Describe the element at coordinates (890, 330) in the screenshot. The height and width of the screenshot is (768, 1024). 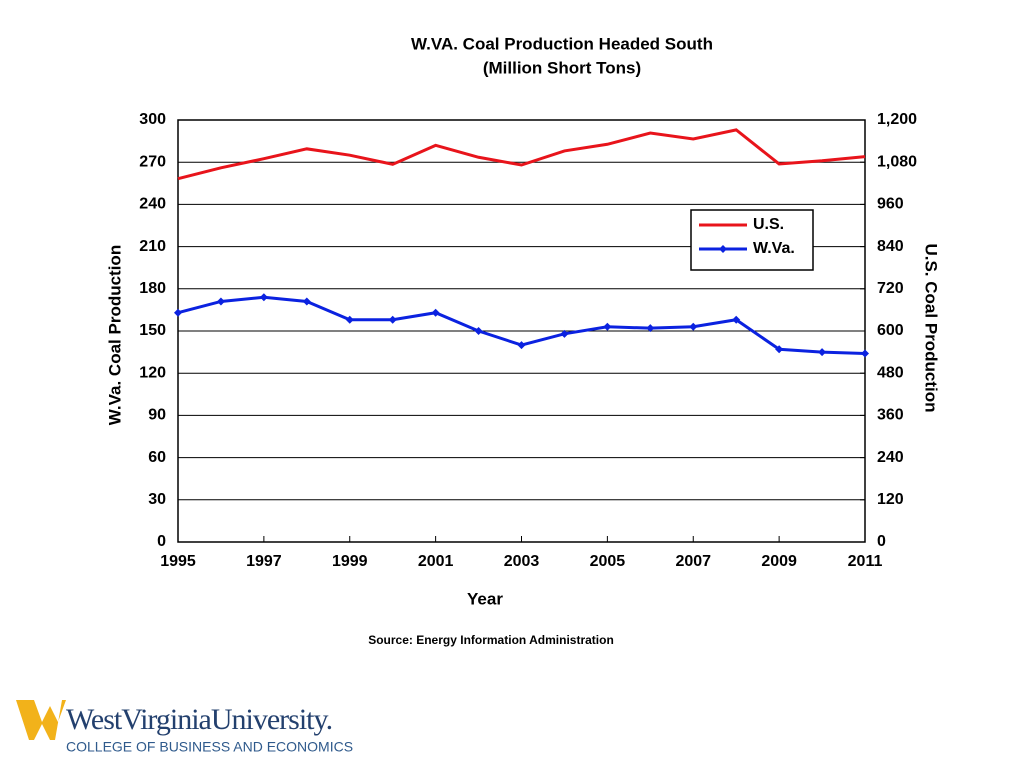
I see `y2-tick-label: 600` at that location.